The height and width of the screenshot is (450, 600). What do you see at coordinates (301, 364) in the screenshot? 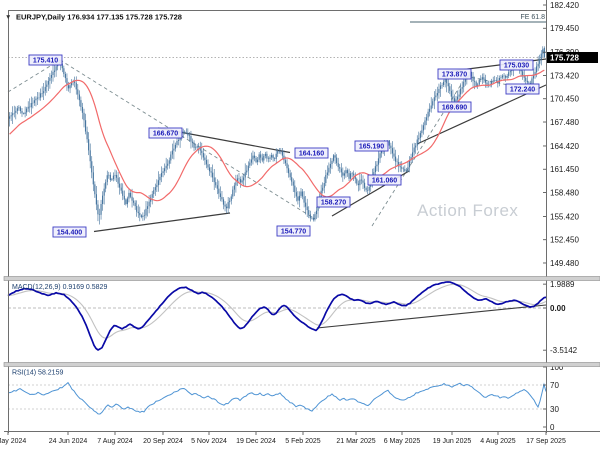
I see `panel-separator-macd-rsi` at bounding box center [301, 364].